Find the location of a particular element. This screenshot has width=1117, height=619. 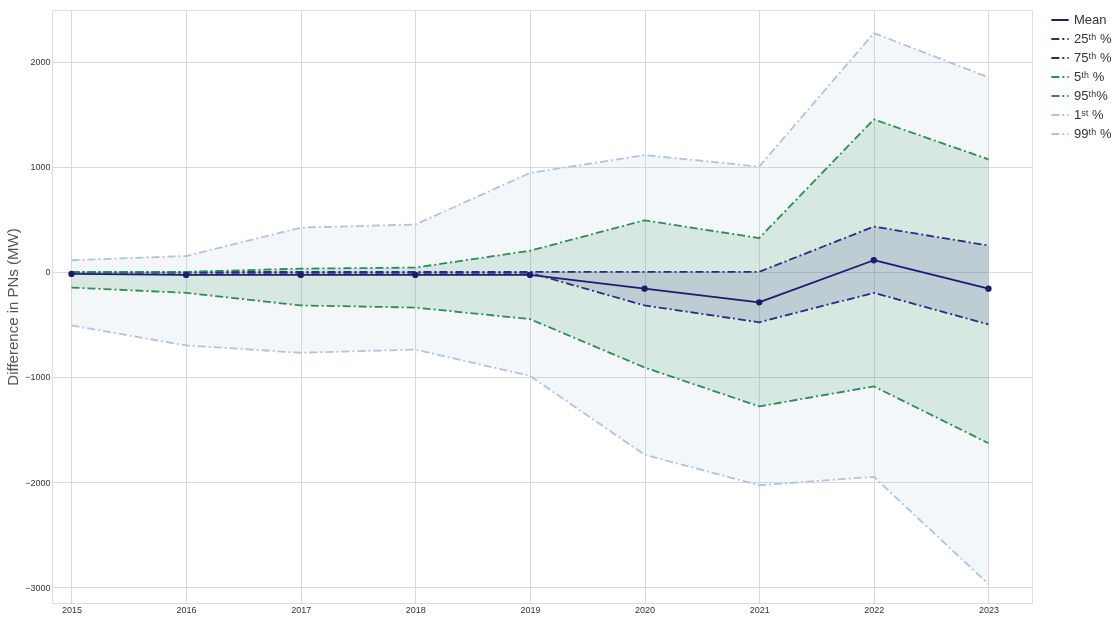

y-tick-label: −3000 is located at coordinates (38, 587).